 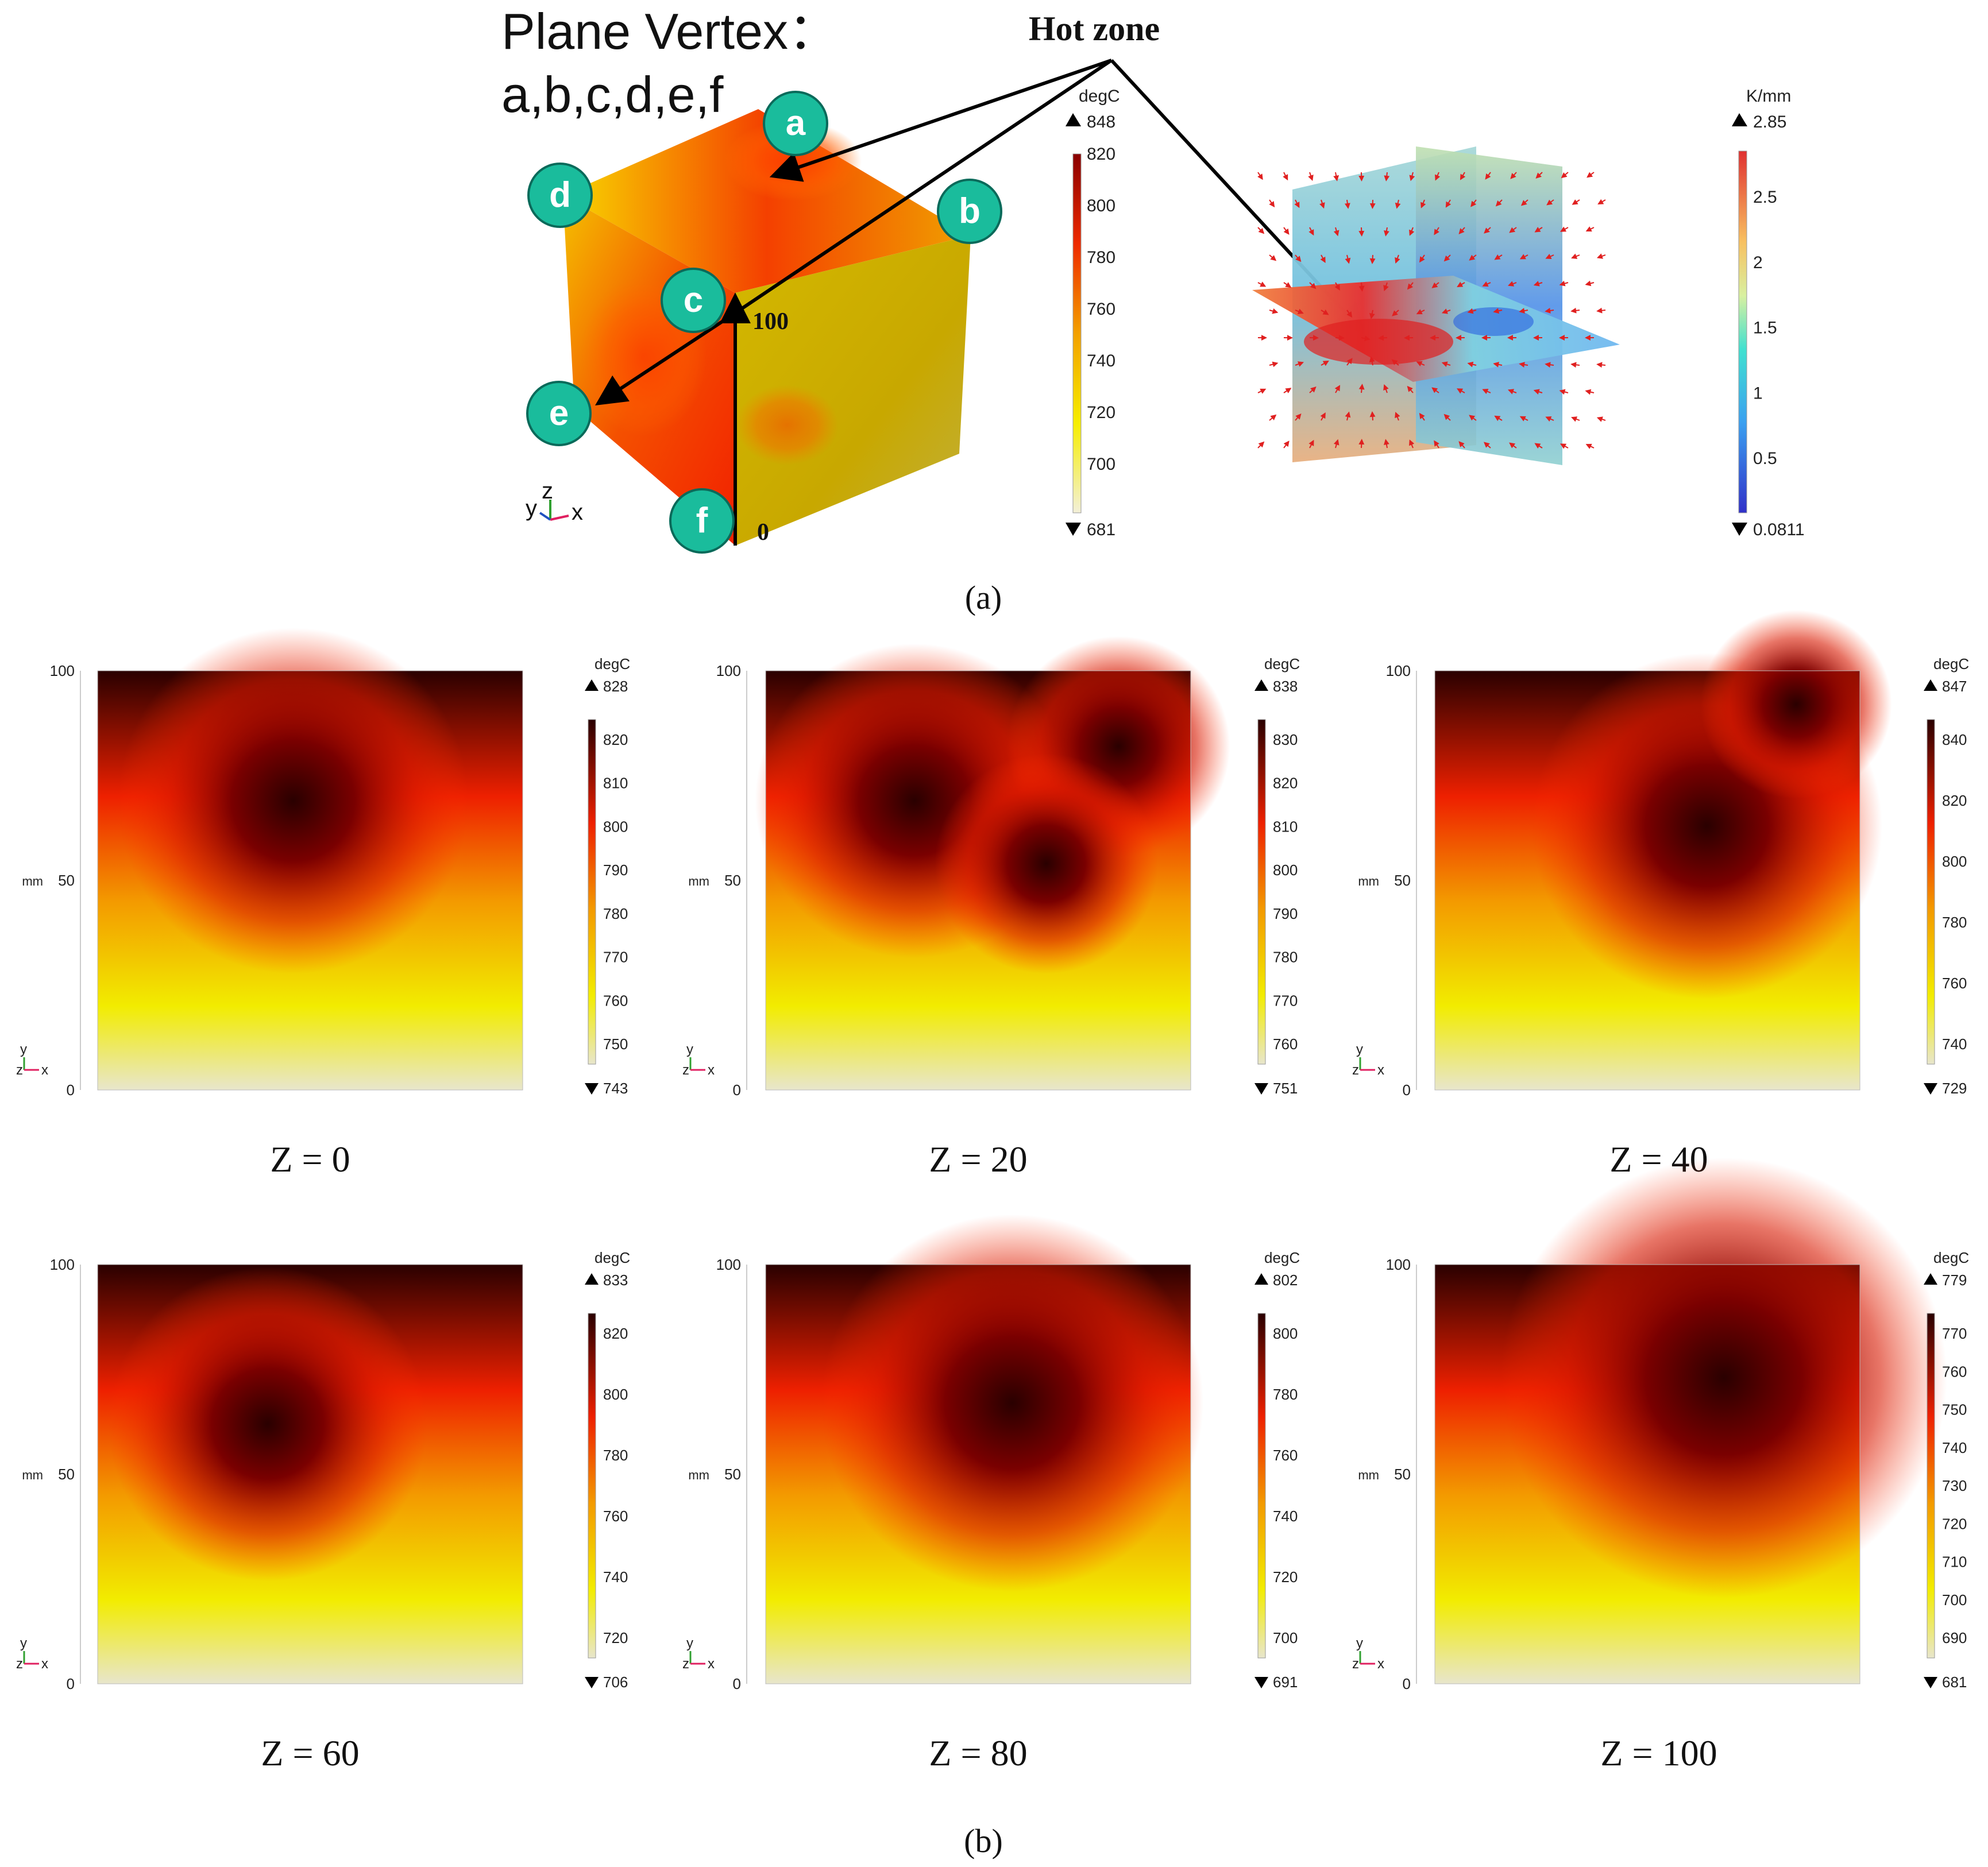 I want to click on vertex-marker-f: f, so click(x=702, y=521).